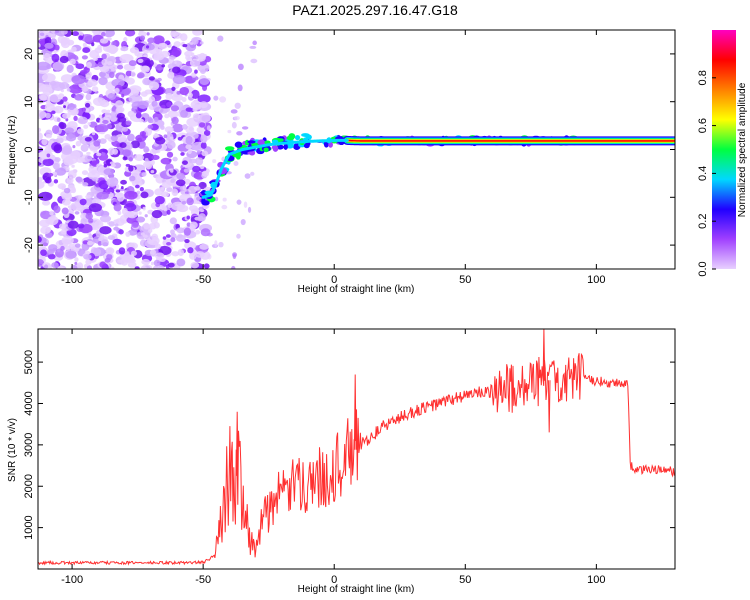 The height and width of the screenshot is (600, 750). What do you see at coordinates (29, 445) in the screenshot?
I see `snr-y-tick-label: 3000` at bounding box center [29, 445].